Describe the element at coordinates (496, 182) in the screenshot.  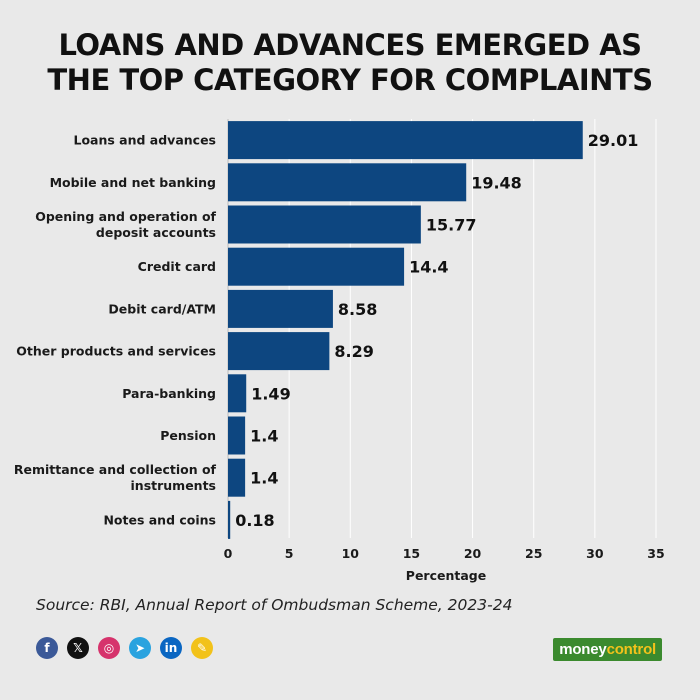
I see `value-label: 19.48` at that location.